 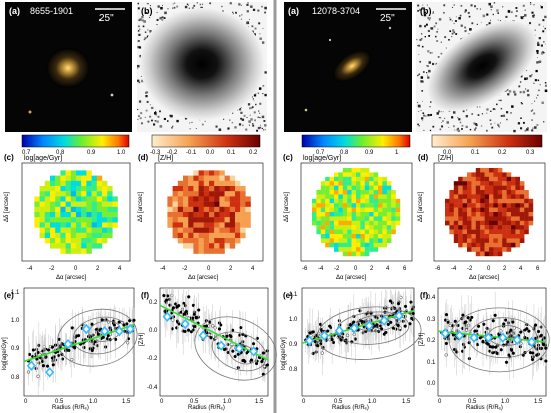 I want to click on profile-ylabel: [Z/H], so click(x=142, y=339).